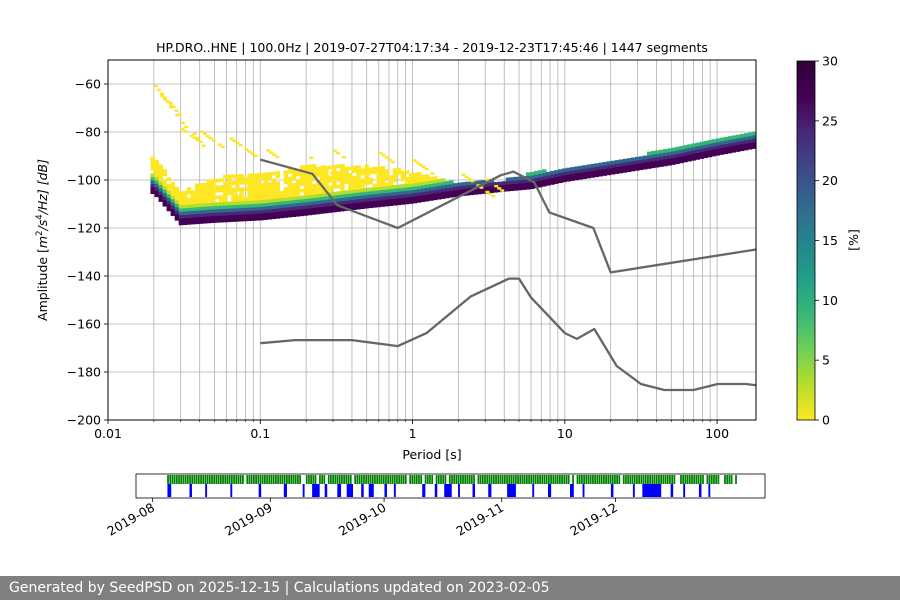 This screenshot has height=600, width=900. What do you see at coordinates (108, 433) in the screenshot?
I see `x-tick-label: 0.01` at bounding box center [108, 433].